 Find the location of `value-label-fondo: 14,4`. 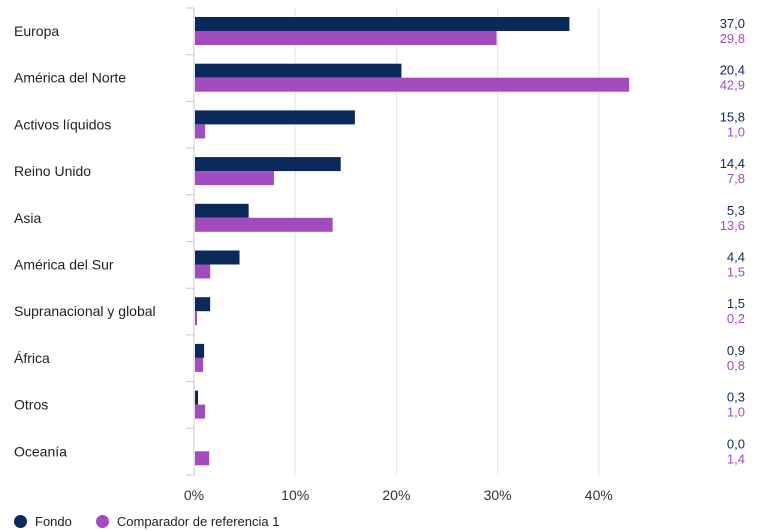

value-label-fondo: 14,4 is located at coordinates (732, 163).